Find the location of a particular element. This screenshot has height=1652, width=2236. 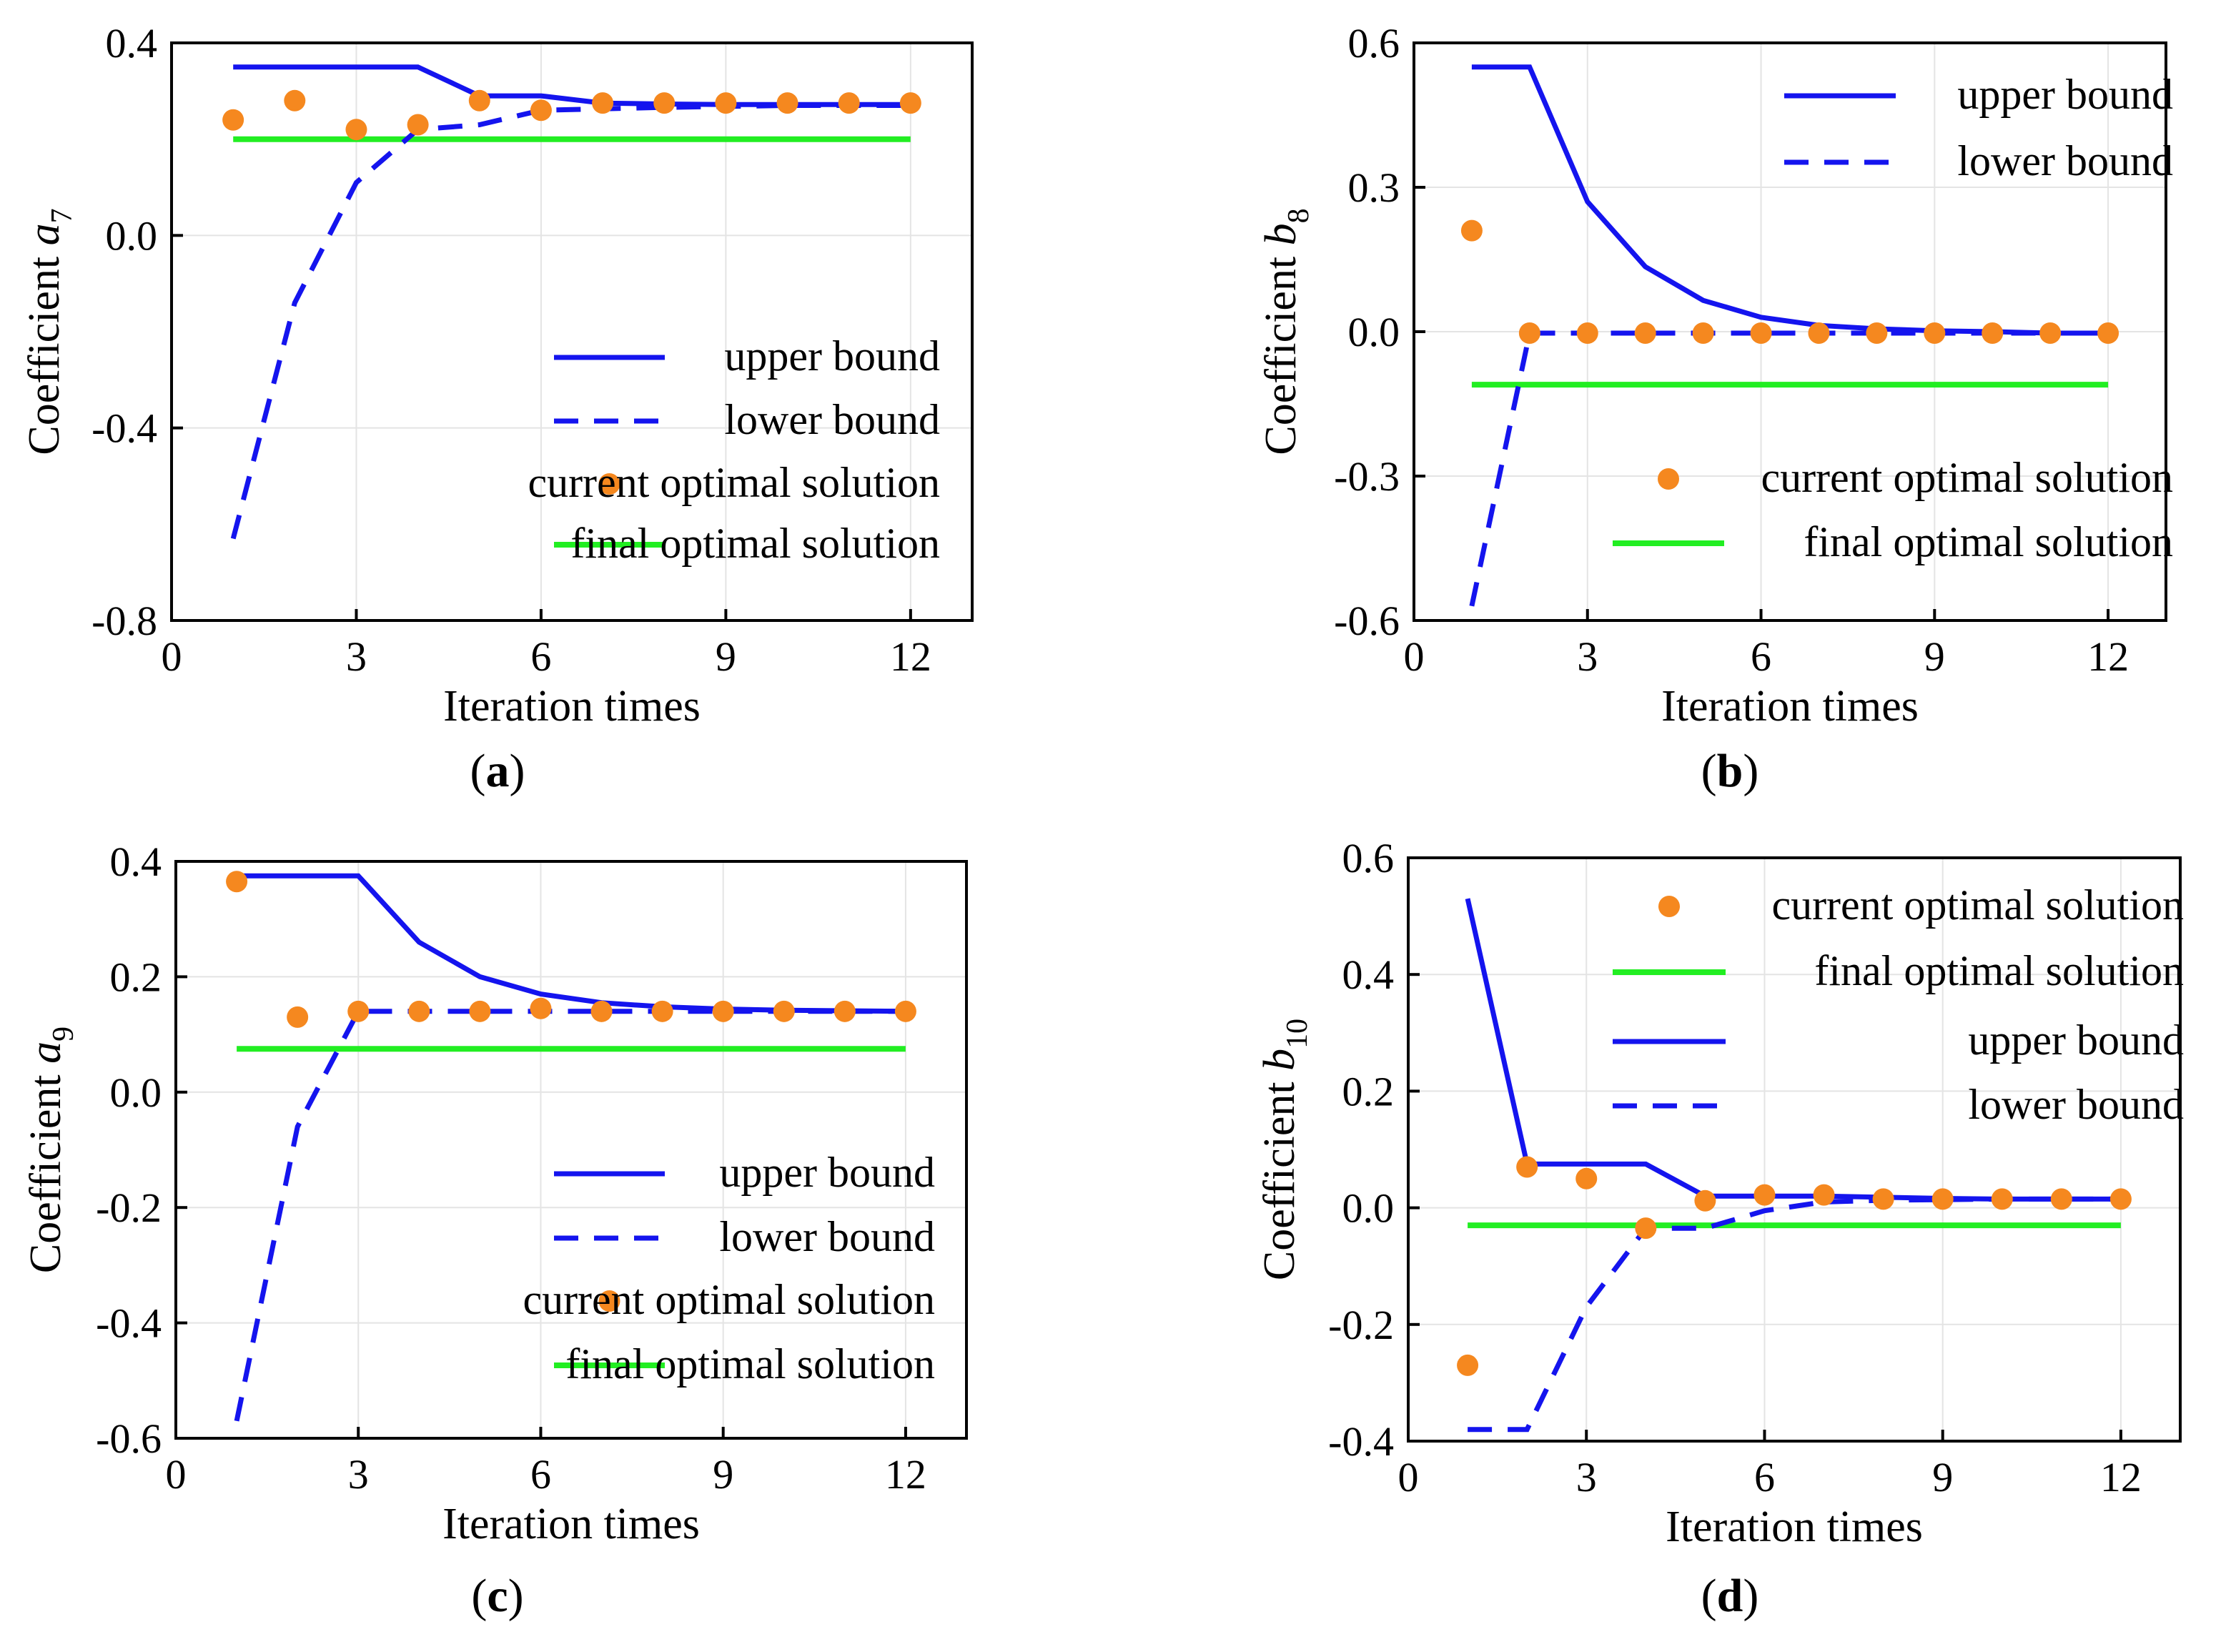

panel-label: (a) is located at coordinates (498, 771).